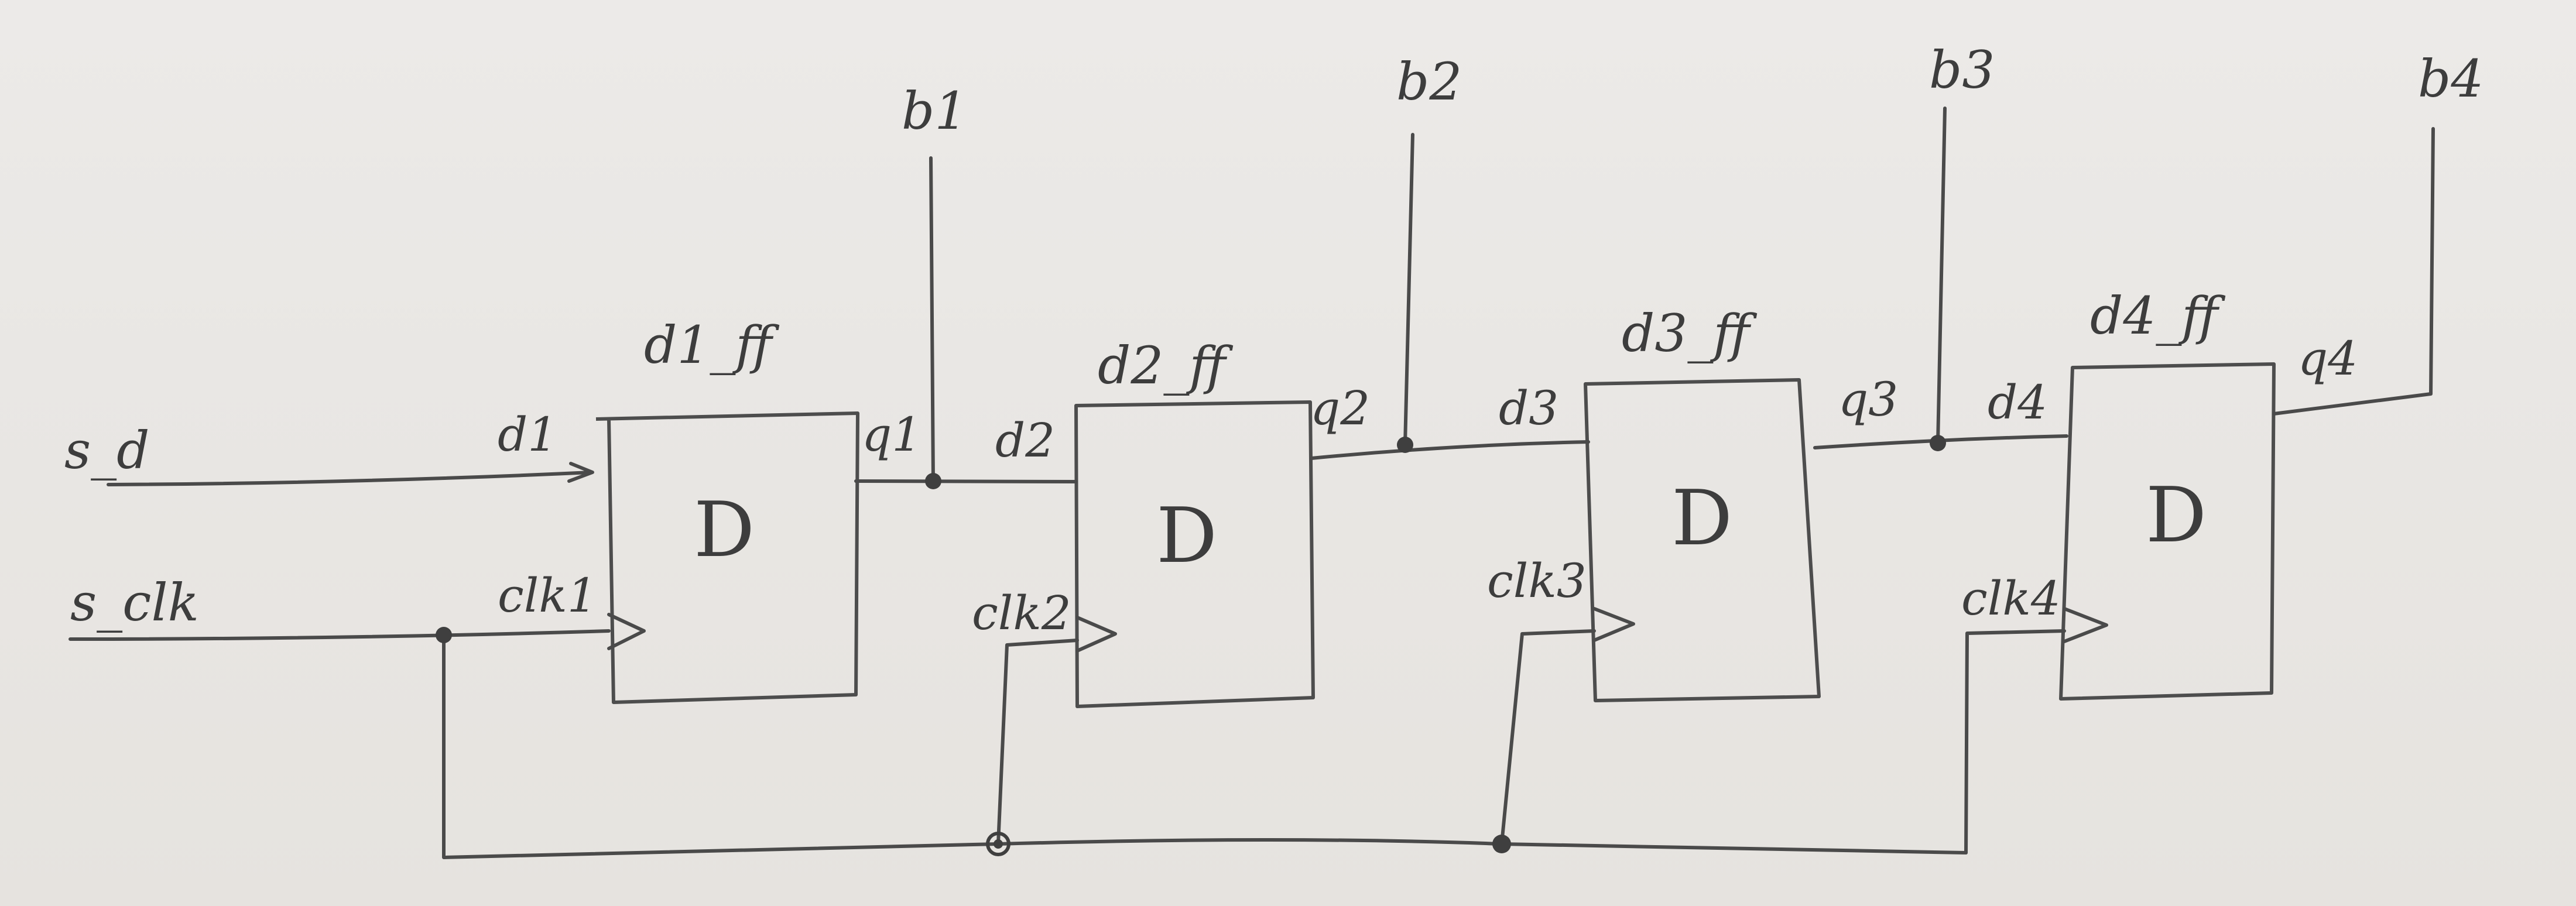  What do you see at coordinates (1429, 82) in the screenshot?
I see `output-b2-label: b2` at bounding box center [1429, 82].